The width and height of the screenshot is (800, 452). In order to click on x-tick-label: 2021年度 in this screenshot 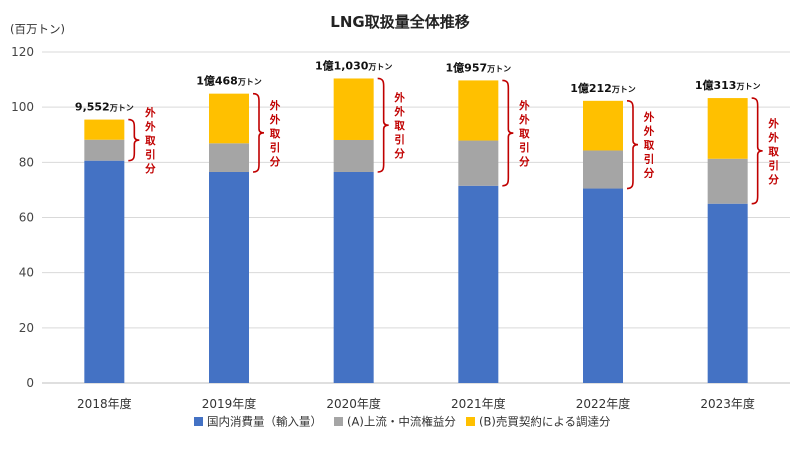, I will do `click(478, 403)`.